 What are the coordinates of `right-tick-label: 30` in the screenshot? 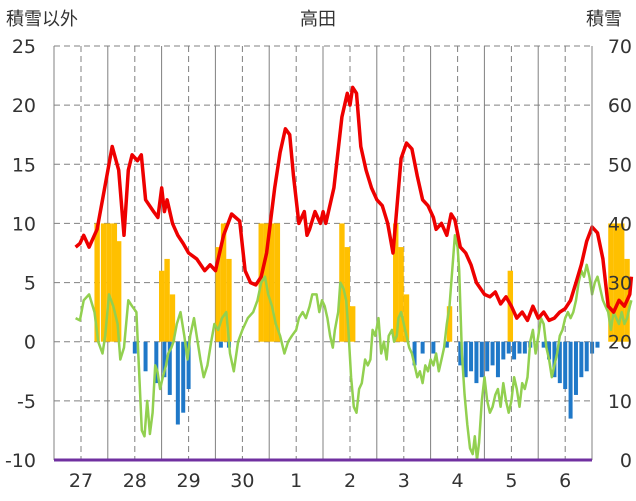 It's located at (620, 284).